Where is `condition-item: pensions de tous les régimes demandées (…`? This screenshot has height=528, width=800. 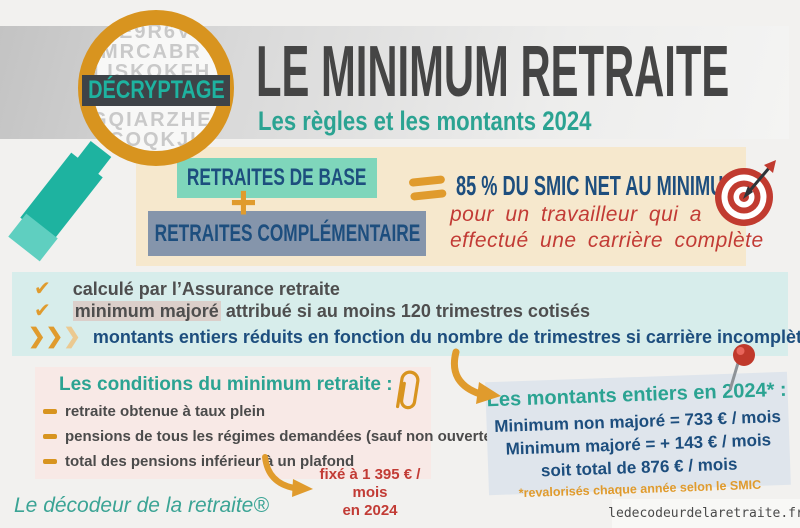 condition-item: pensions de tous les régimes demandées (… is located at coordinates (274, 436).